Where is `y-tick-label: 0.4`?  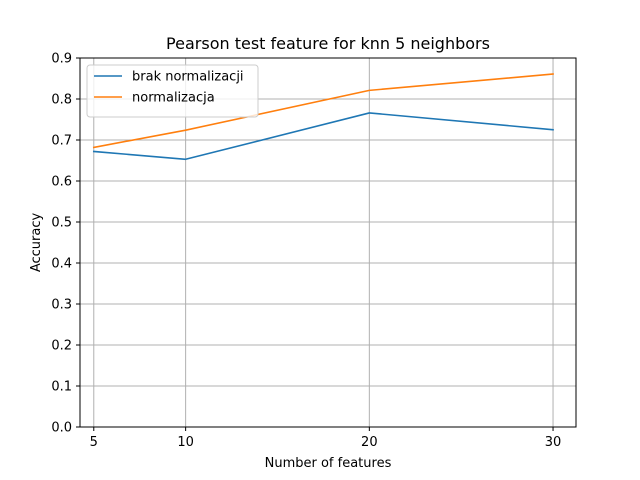 y-tick-label: 0.4 is located at coordinates (61, 264).